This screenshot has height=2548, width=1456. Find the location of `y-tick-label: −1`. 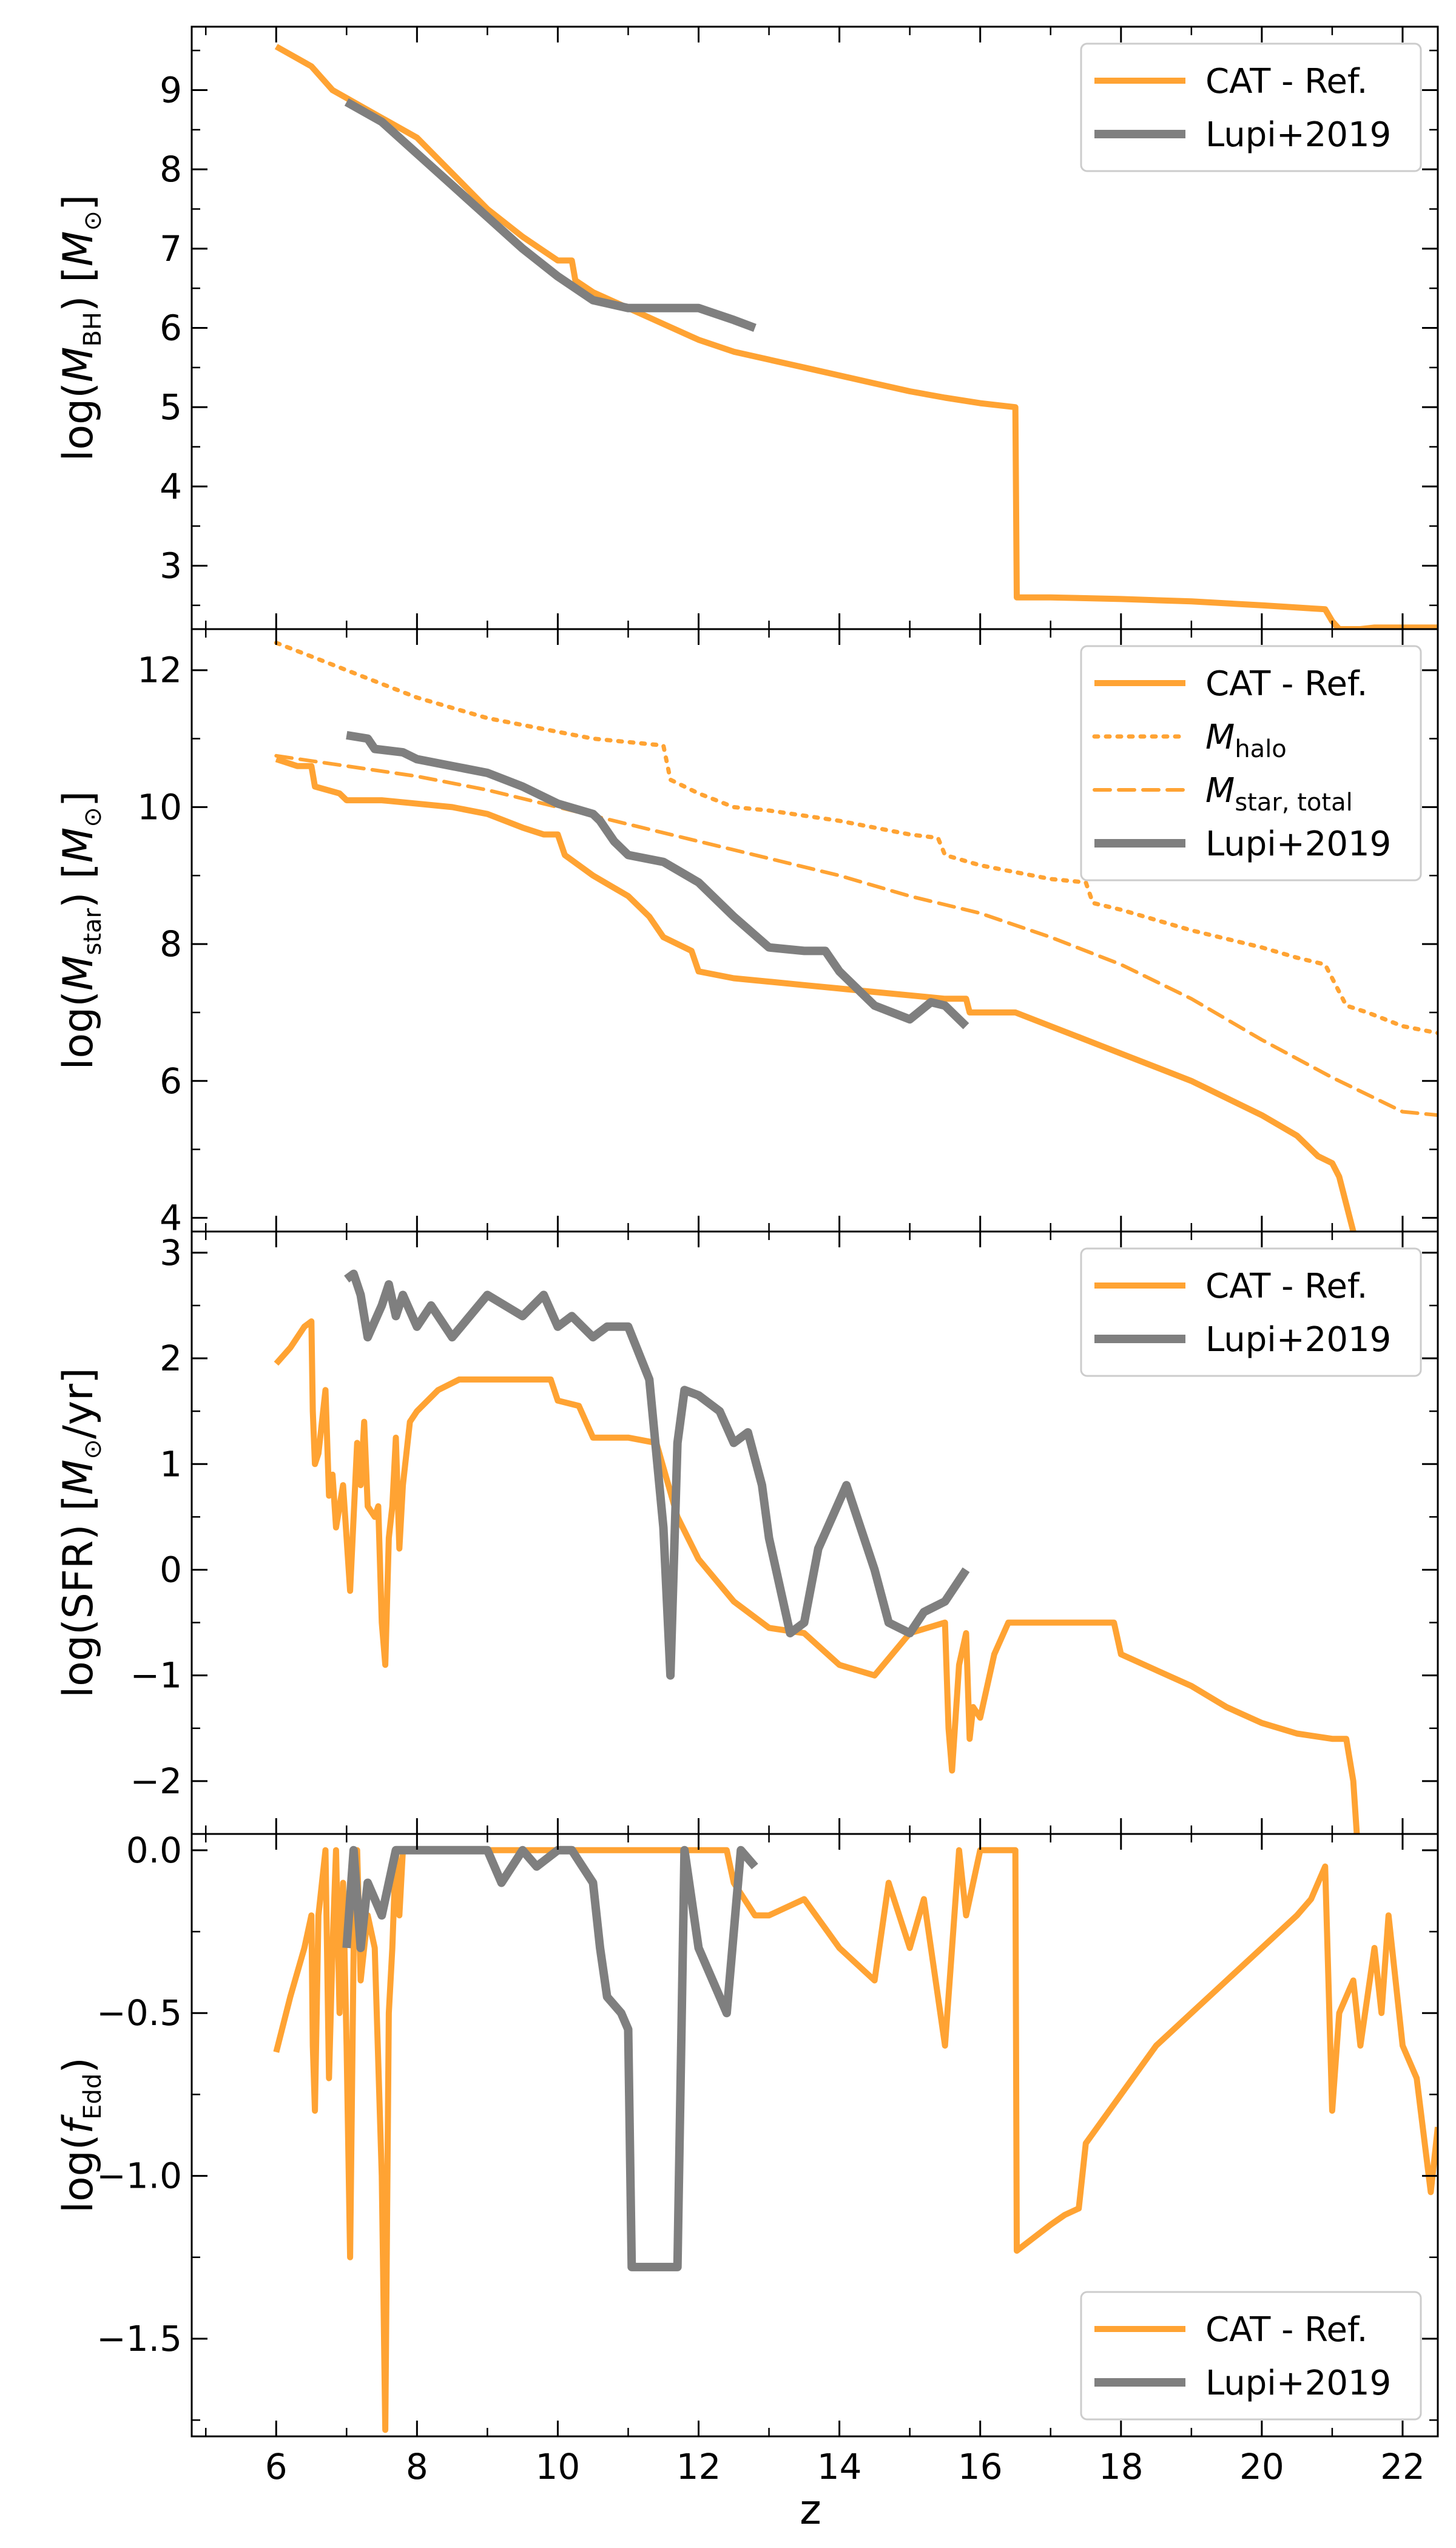

y-tick-label: −1 is located at coordinates (156, 1675).